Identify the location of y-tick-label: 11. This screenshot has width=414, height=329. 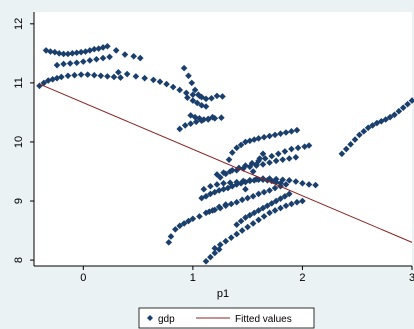
(19, 82).